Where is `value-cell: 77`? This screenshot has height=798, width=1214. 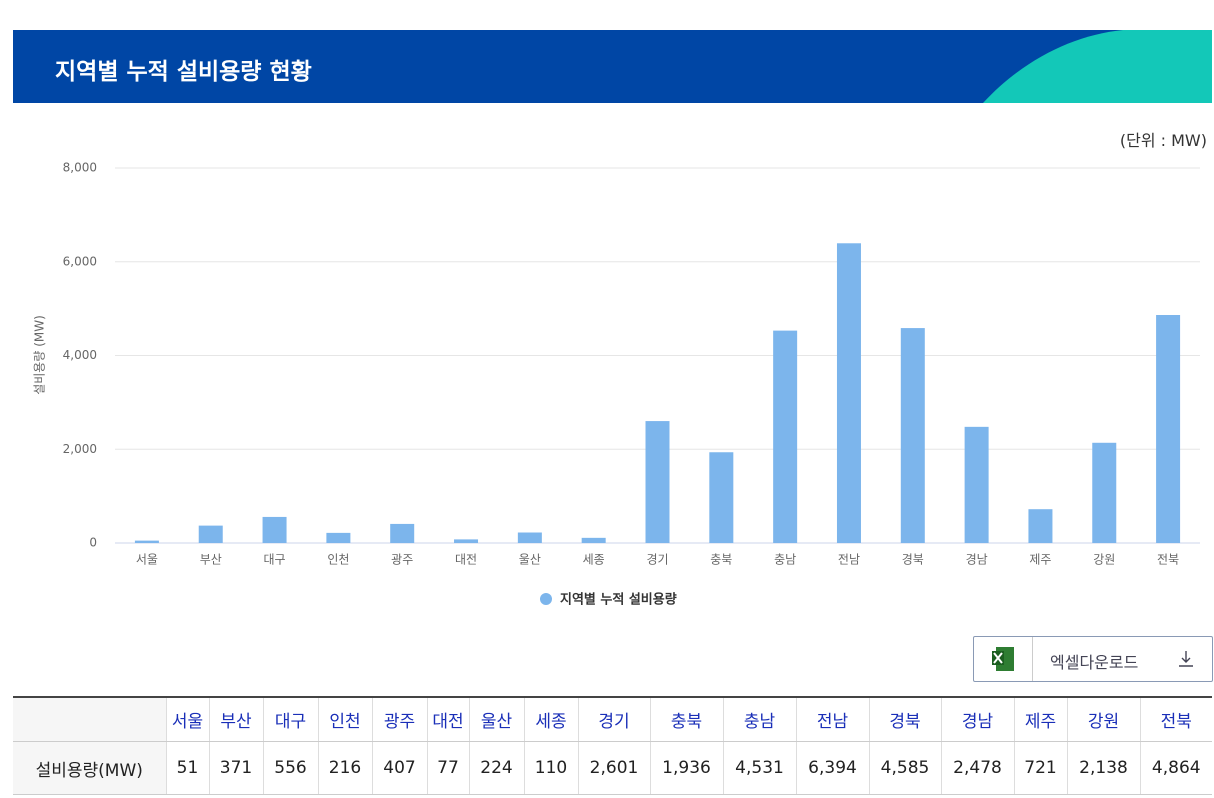
value-cell: 77 is located at coordinates (447, 768).